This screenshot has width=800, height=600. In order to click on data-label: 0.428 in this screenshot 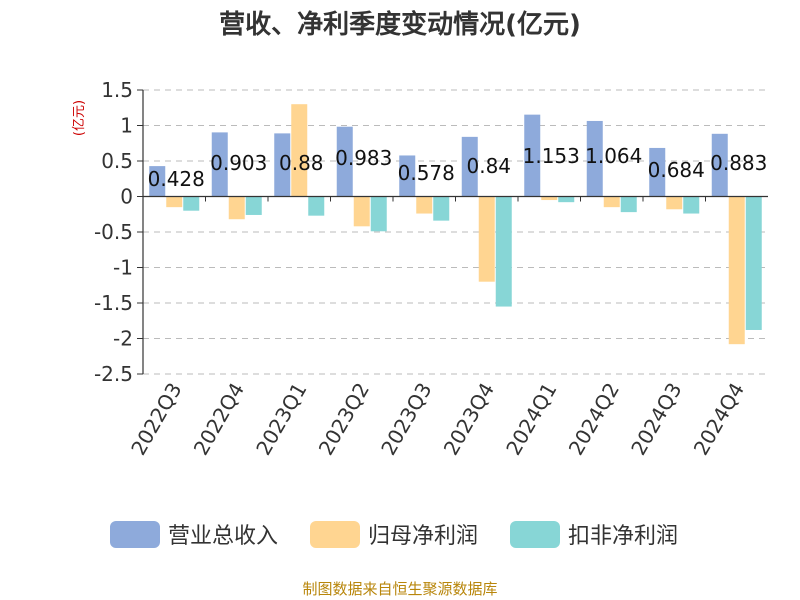, I will do `click(176, 179)`.